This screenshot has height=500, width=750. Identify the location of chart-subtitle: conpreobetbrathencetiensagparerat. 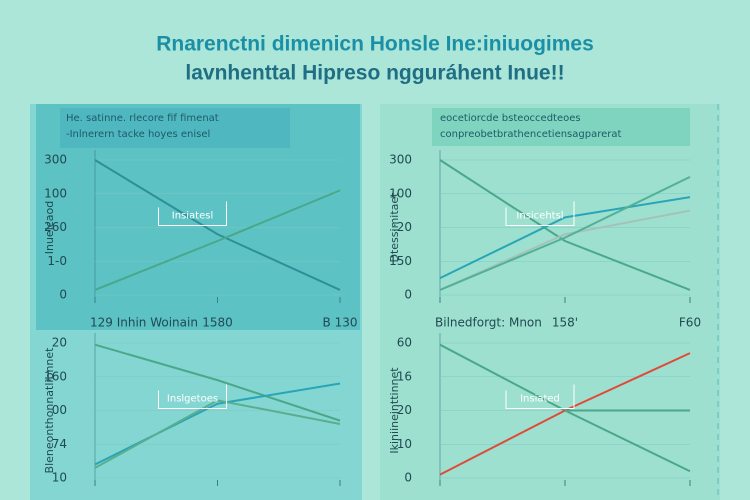
(531, 134).